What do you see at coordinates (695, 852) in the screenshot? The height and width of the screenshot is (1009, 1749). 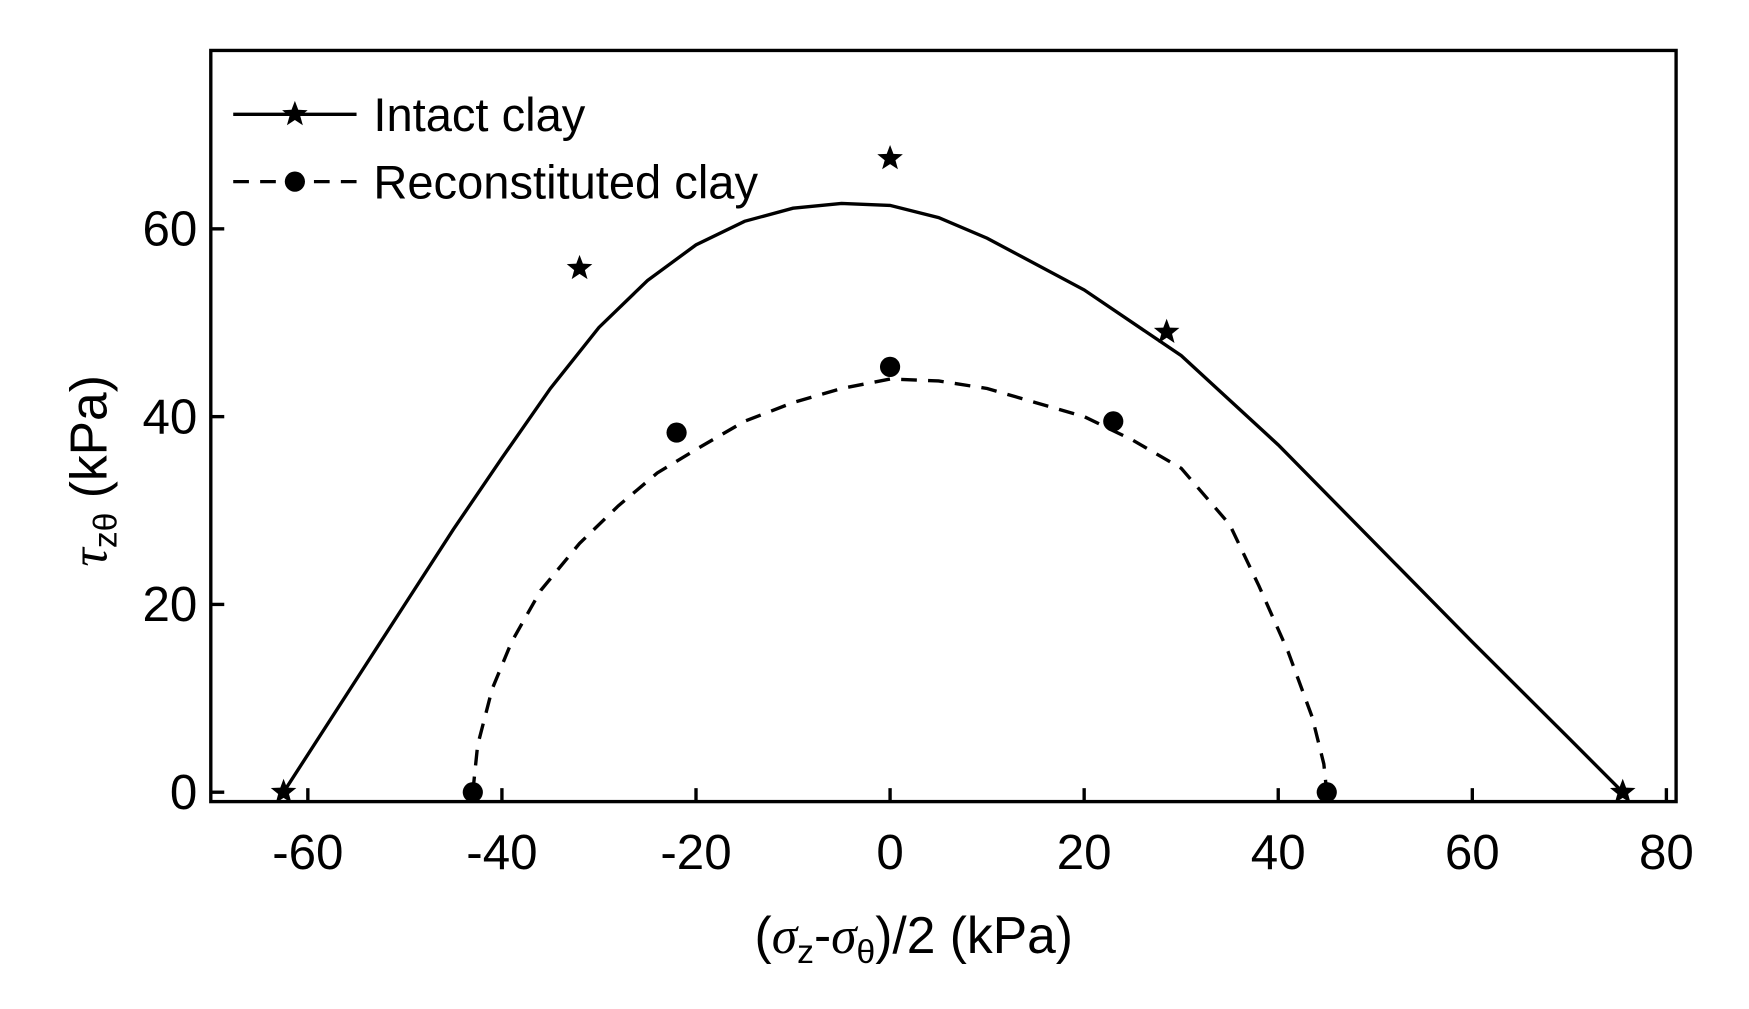 I see `x-tick-label: -20` at bounding box center [695, 852].